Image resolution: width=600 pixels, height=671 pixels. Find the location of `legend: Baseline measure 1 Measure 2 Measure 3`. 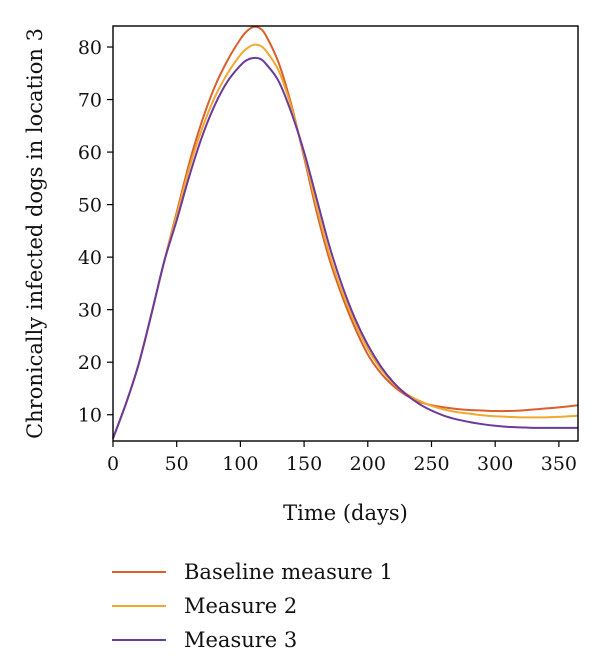

legend: Baseline measure 1 Measure 2 Measure 3 is located at coordinates (252, 606).